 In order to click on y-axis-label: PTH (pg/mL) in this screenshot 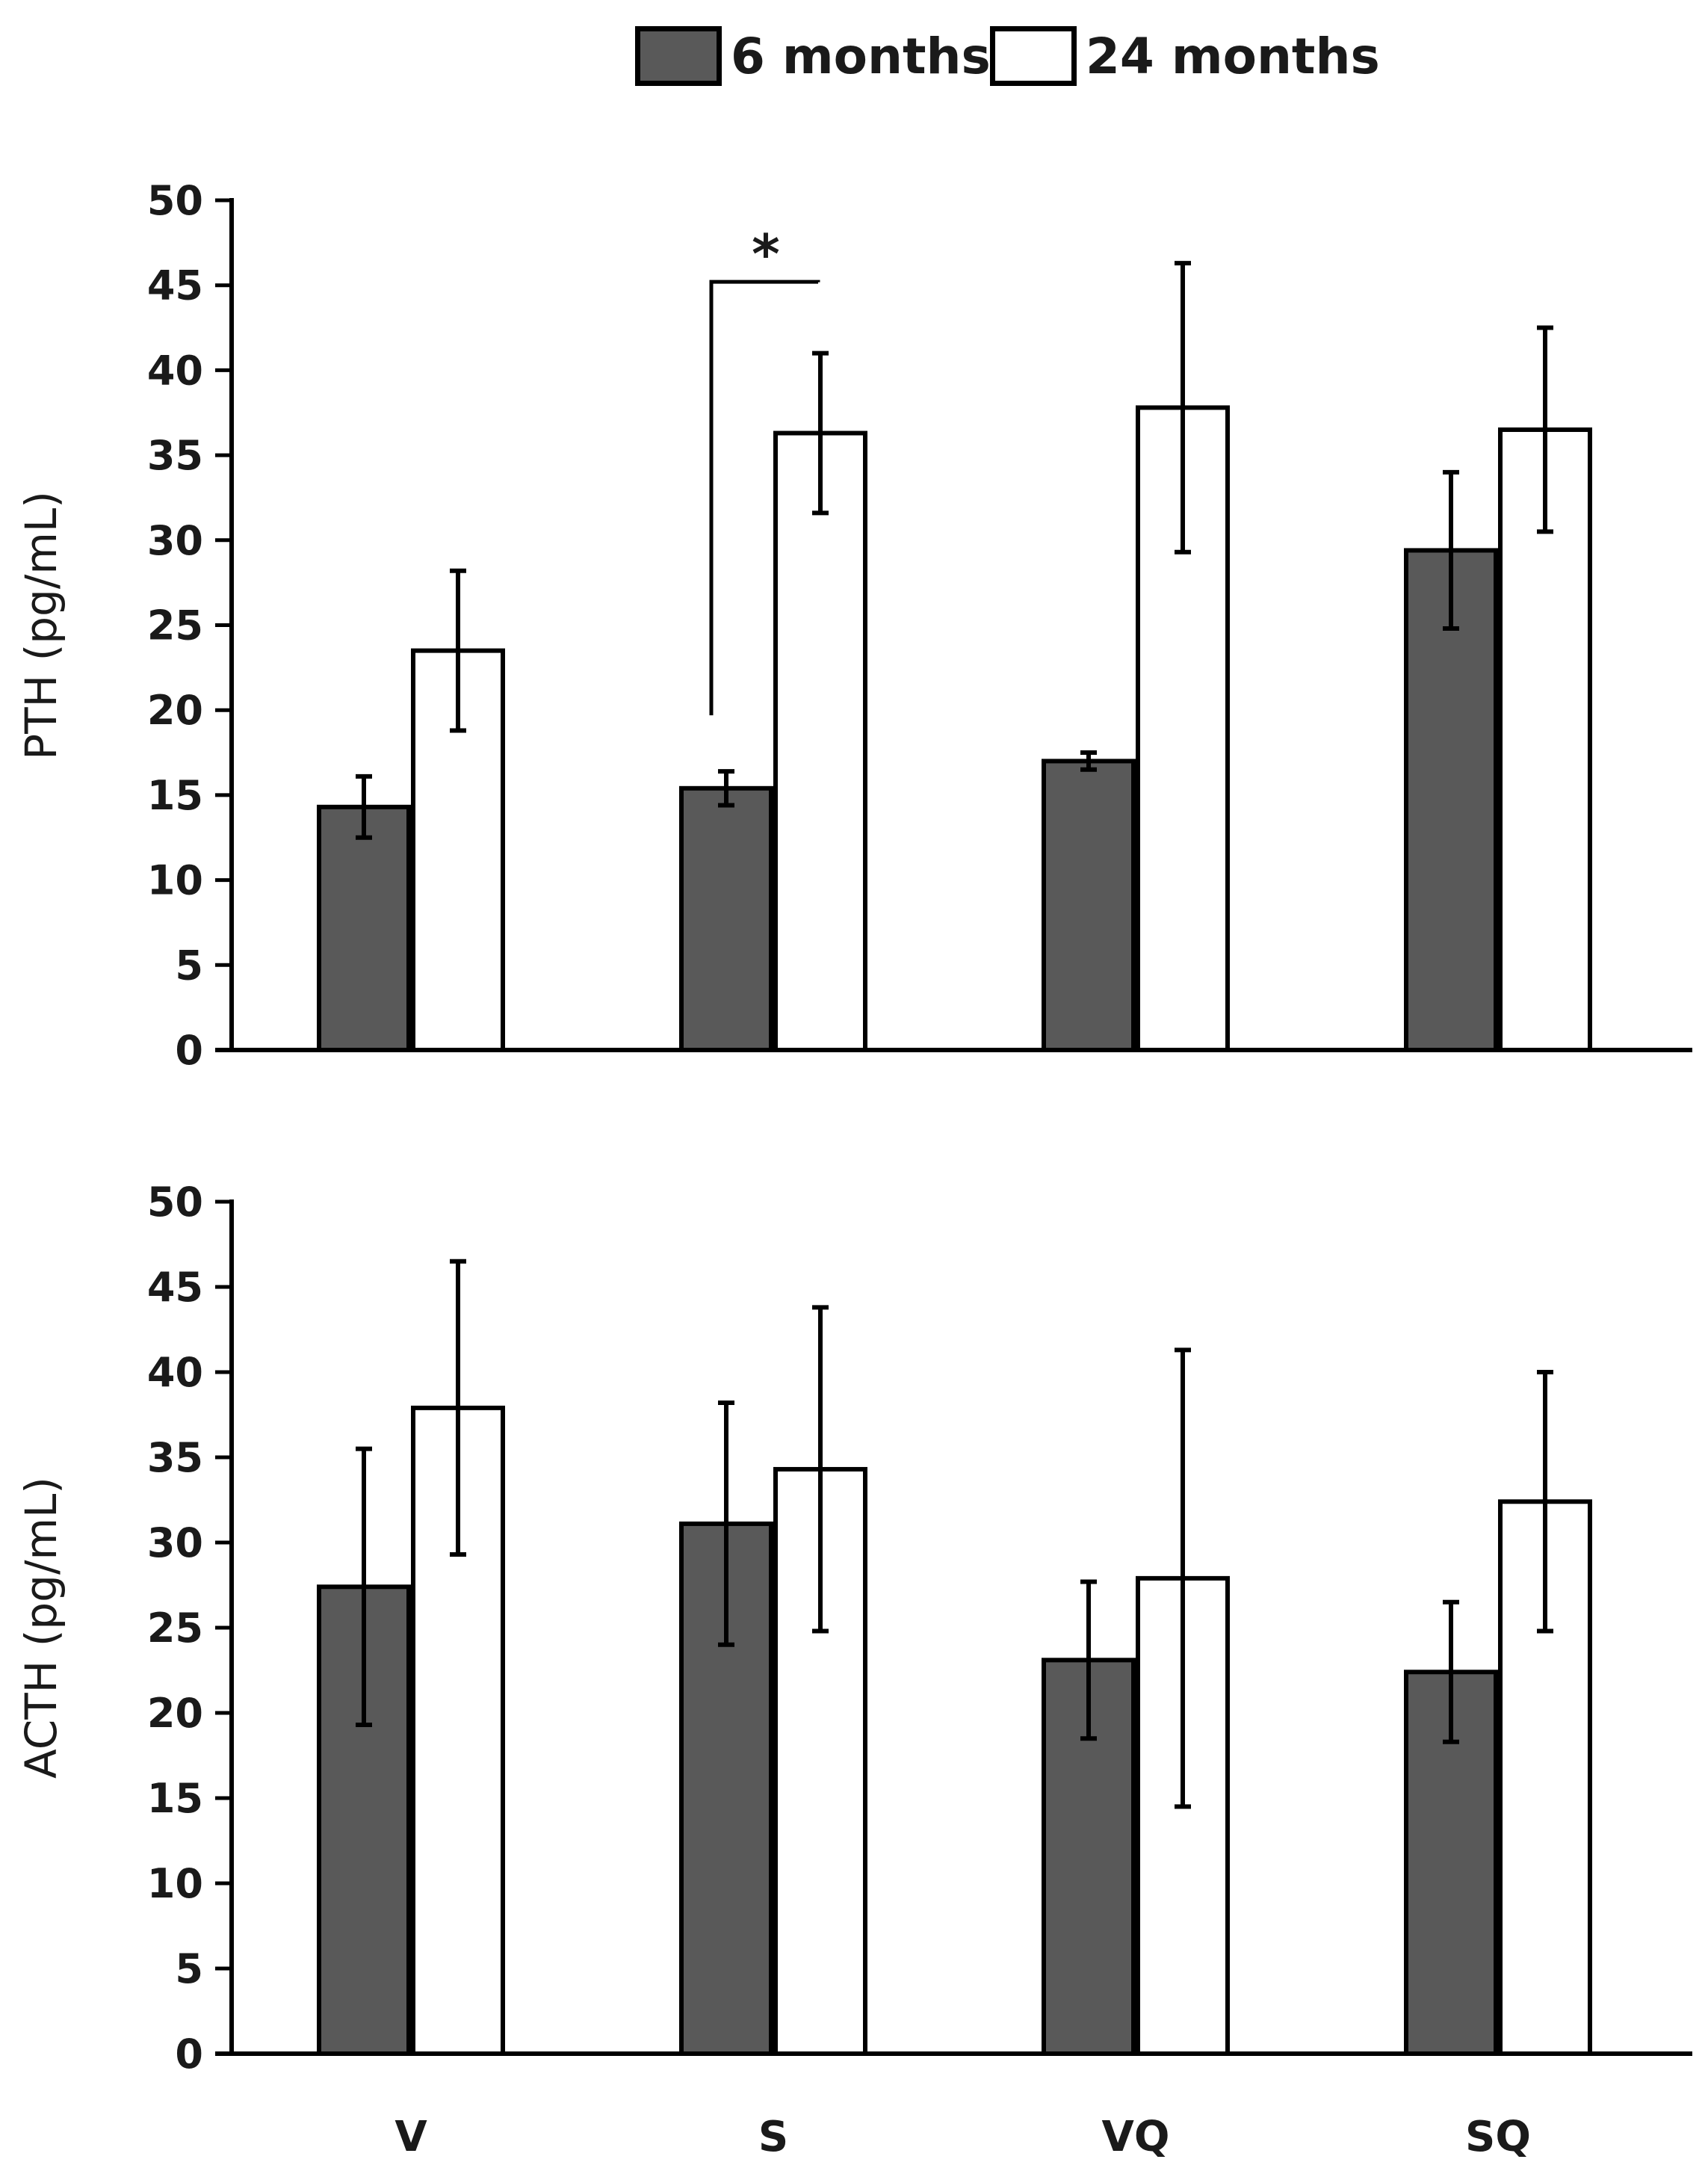, I will do `click(41, 625)`.